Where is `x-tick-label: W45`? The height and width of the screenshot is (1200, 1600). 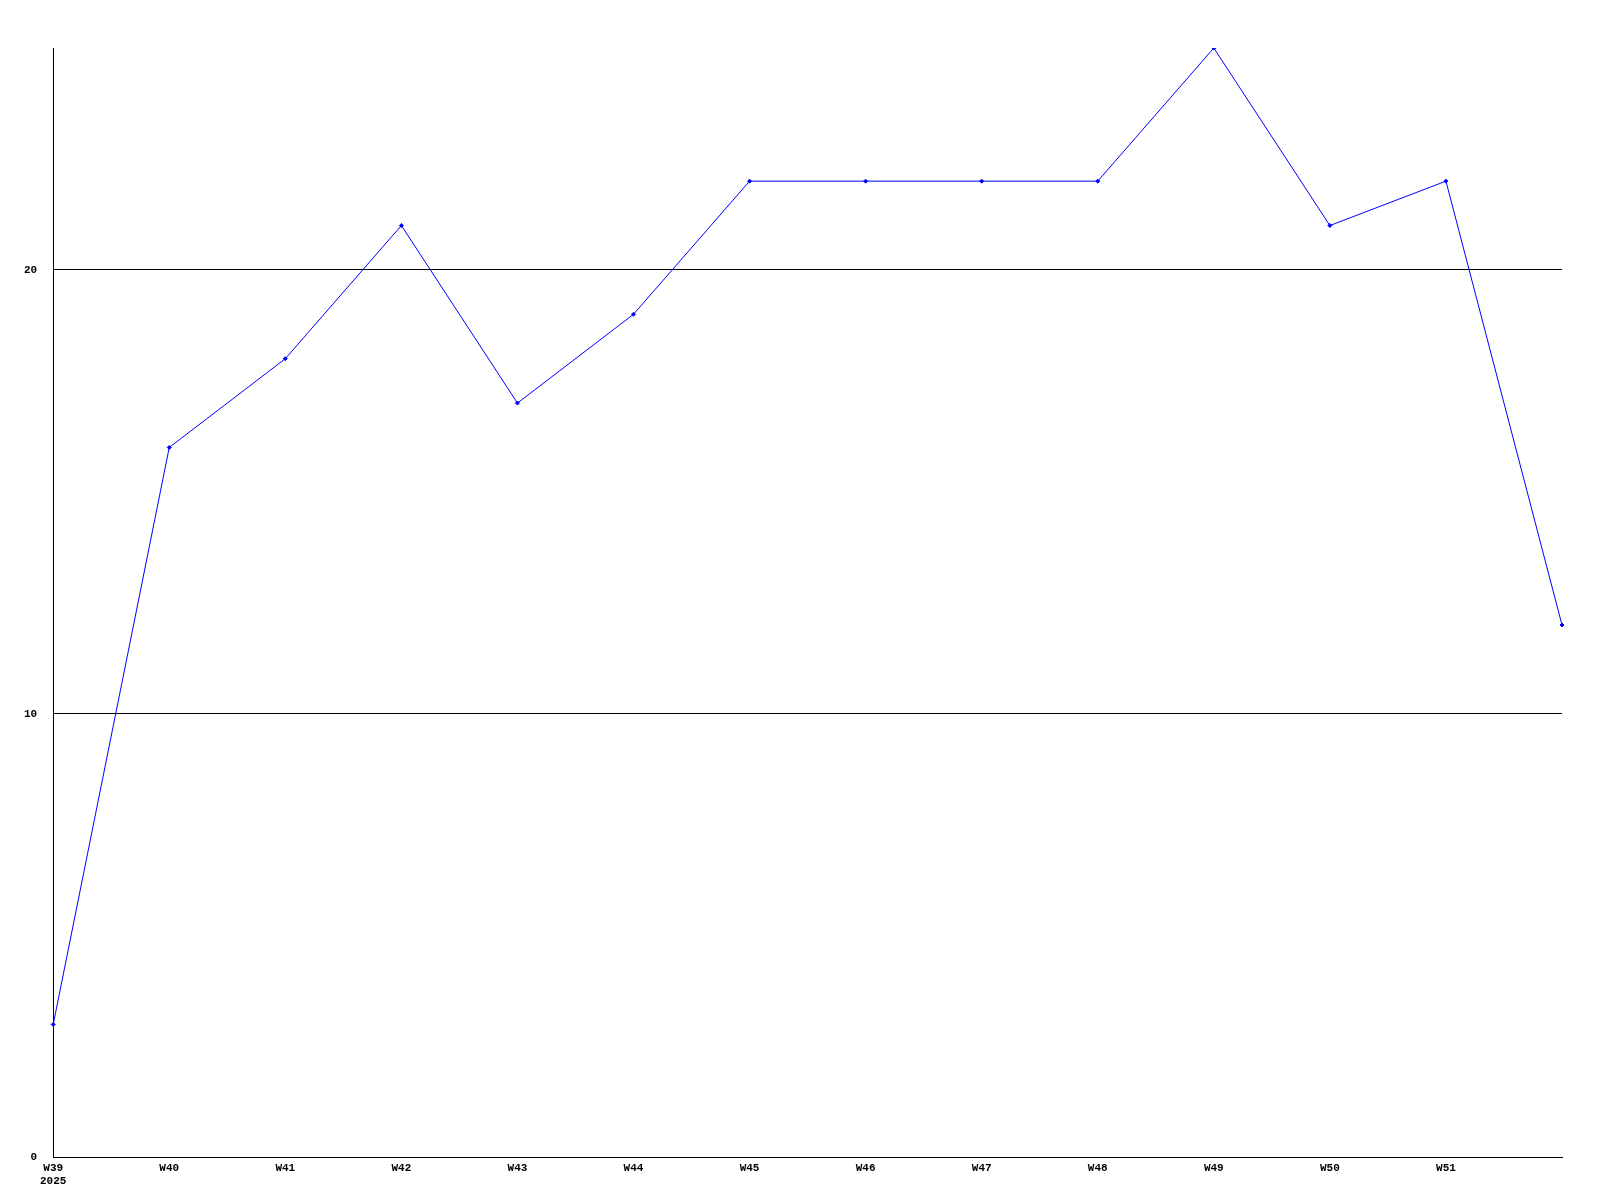
x-tick-label: W45 is located at coordinates (749, 1167).